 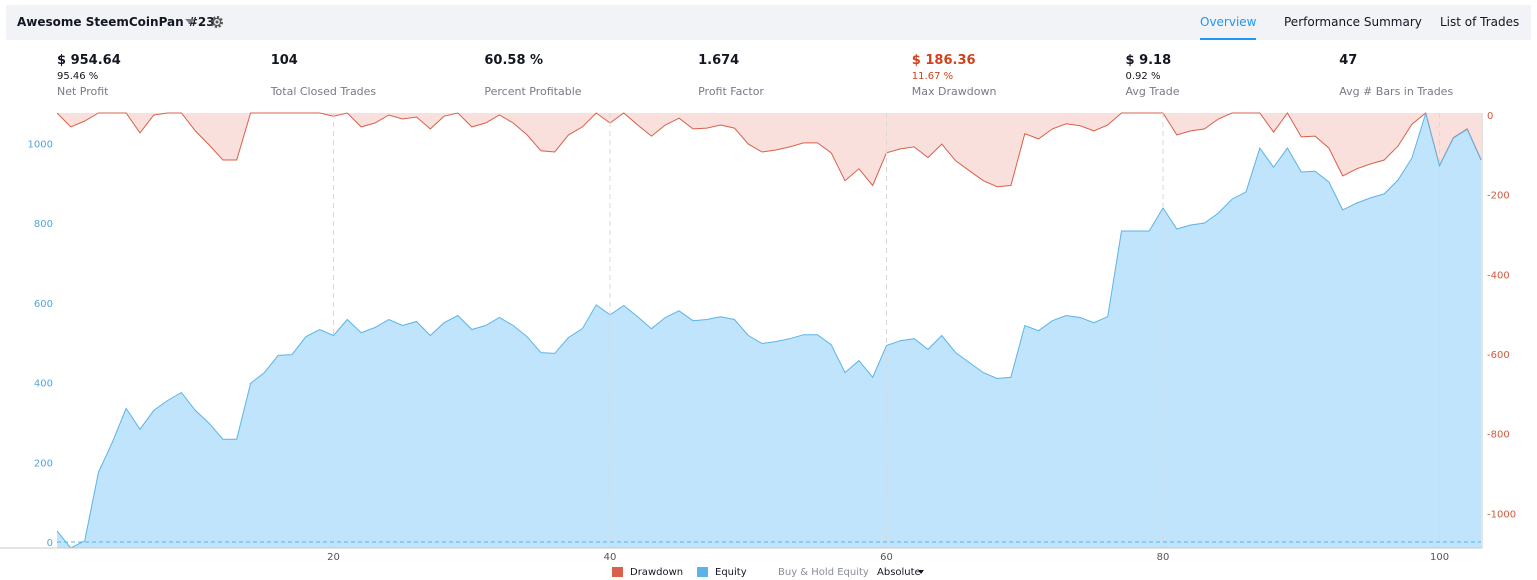 What do you see at coordinates (50, 543) in the screenshot?
I see `y-tick-label: 0` at bounding box center [50, 543].